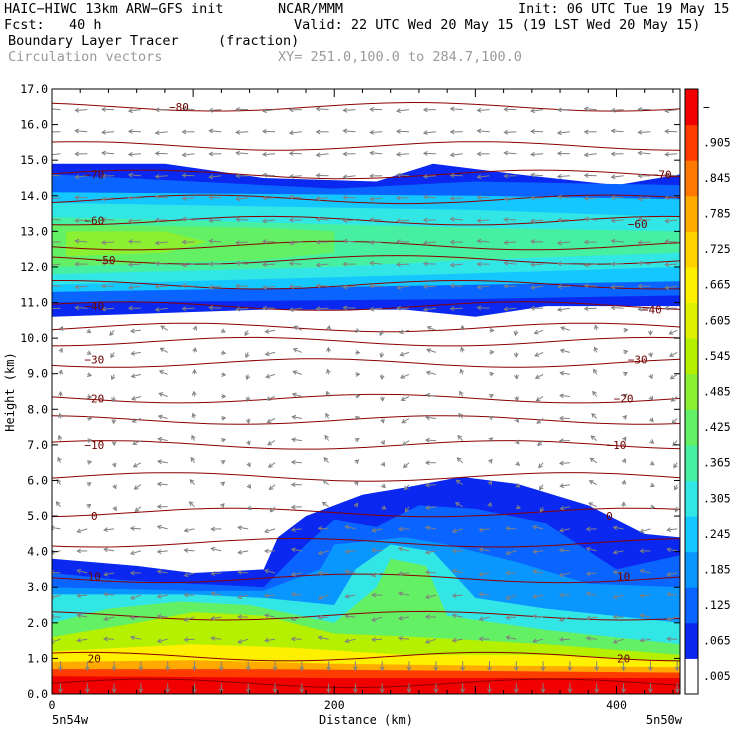  I want to click on x-tick-label: 200, so click(334, 705).